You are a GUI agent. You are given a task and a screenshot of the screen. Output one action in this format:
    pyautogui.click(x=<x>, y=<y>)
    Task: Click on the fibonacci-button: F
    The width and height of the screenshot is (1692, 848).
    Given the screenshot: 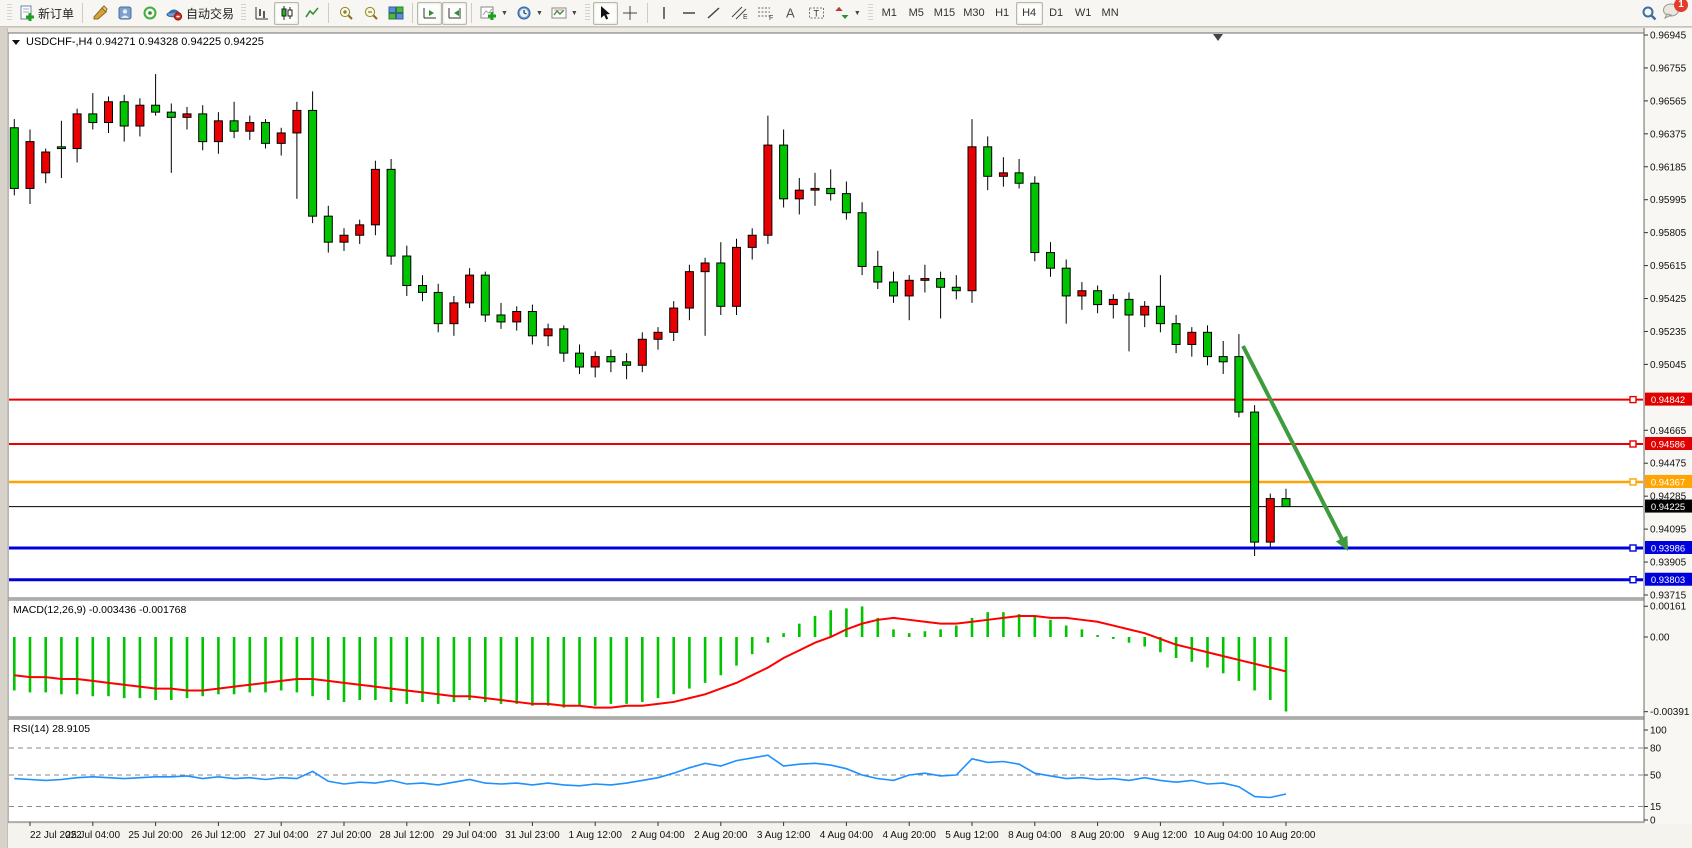 What is the action you would take?
    pyautogui.click(x=766, y=13)
    